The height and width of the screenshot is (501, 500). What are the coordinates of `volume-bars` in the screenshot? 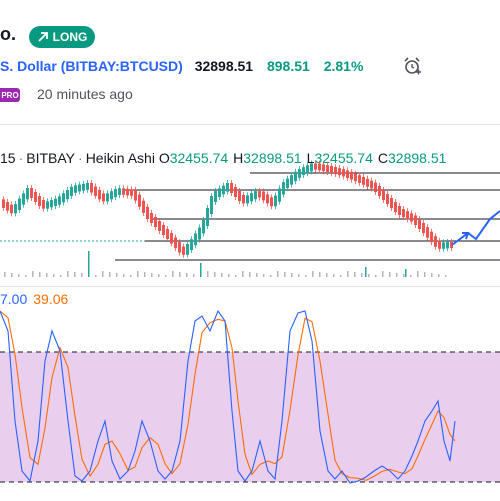 It's located at (225, 264).